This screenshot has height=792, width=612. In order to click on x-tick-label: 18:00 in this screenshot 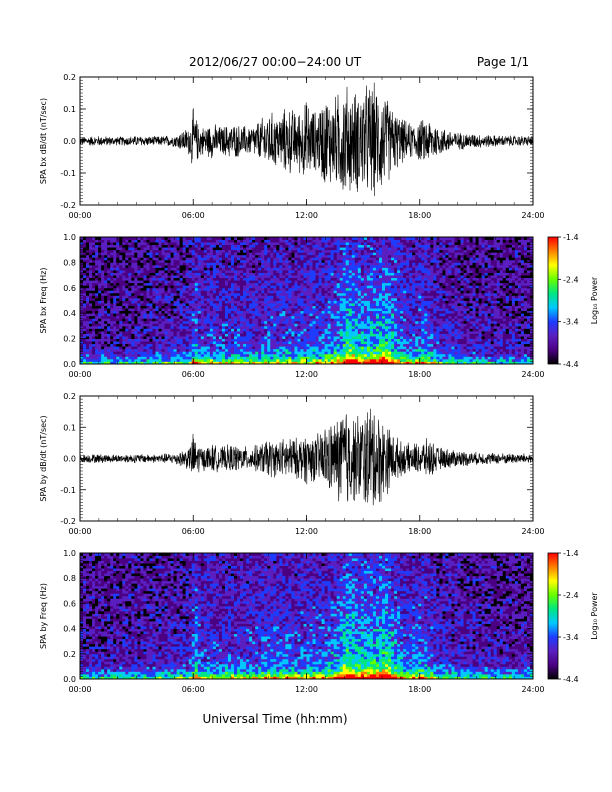, I will do `click(419, 215)`.